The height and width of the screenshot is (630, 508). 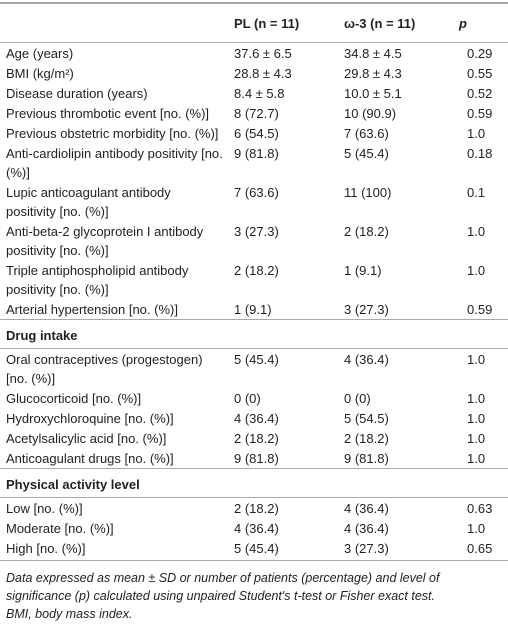 I want to click on row-label: Previous thrombotic event [no. (%)], so click(x=108, y=113).